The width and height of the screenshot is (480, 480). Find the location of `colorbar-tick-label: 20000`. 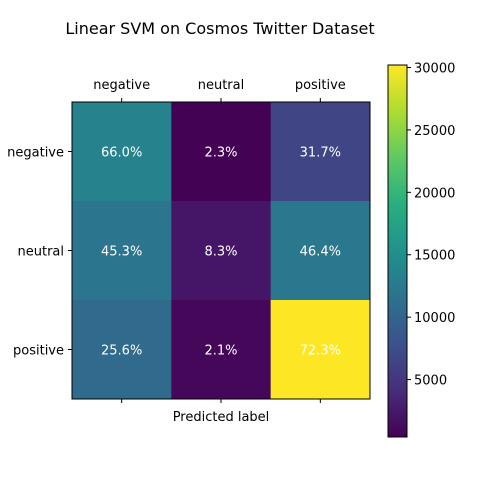

colorbar-tick-label: 20000 is located at coordinates (434, 193).